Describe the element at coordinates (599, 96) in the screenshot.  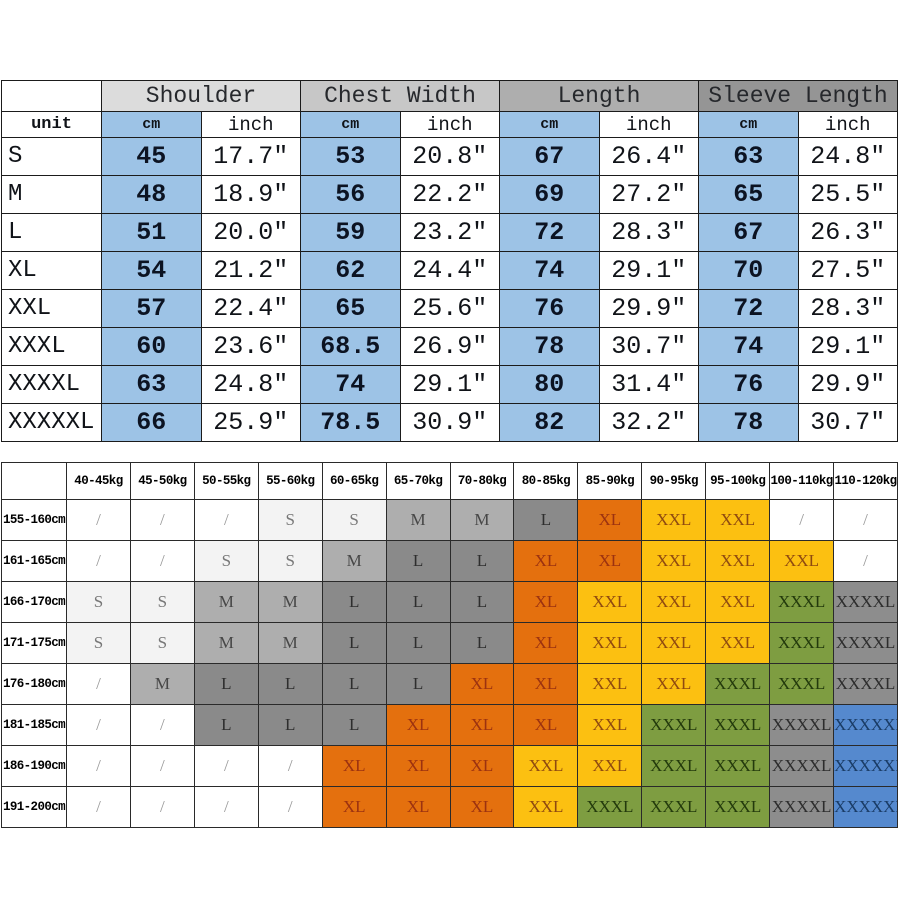
I see `group-header-length: Length` at that location.